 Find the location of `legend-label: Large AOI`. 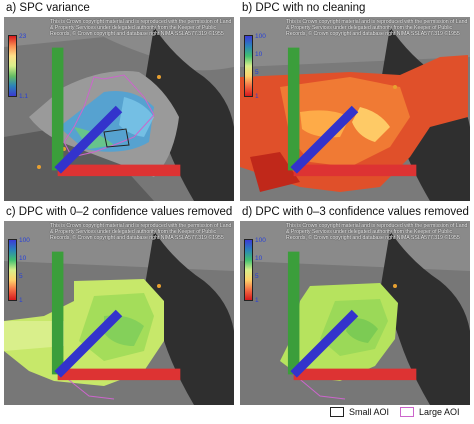

legend-label: Large AOI is located at coordinates (439, 412).